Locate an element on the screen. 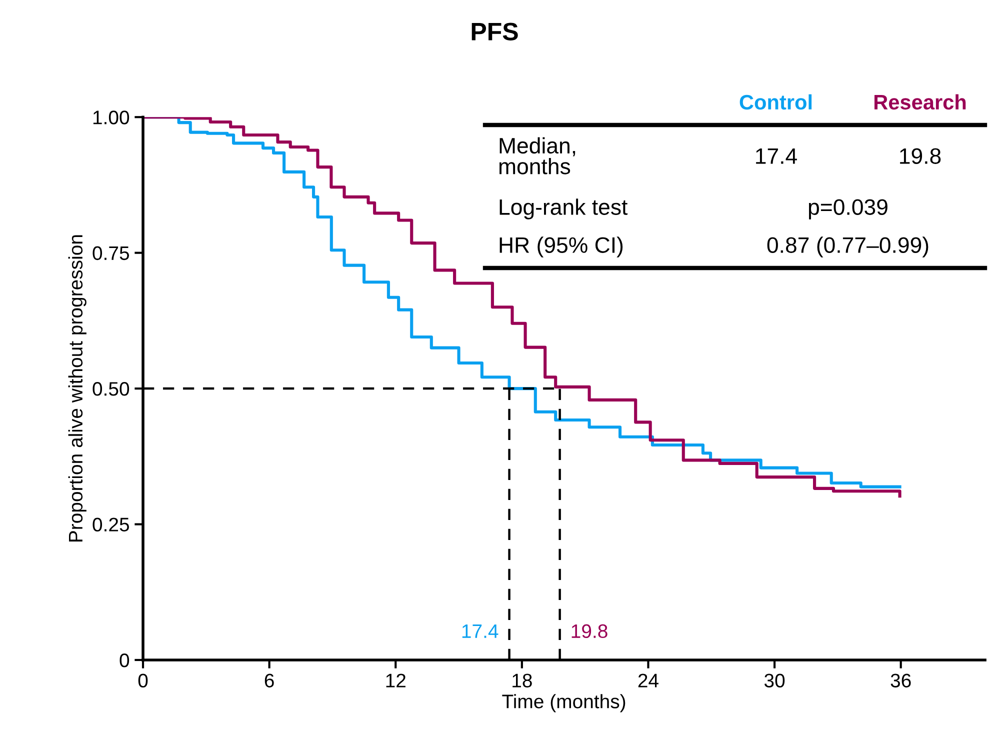 This screenshot has width=989, height=737. x-tick-label: 12 is located at coordinates (396, 681).